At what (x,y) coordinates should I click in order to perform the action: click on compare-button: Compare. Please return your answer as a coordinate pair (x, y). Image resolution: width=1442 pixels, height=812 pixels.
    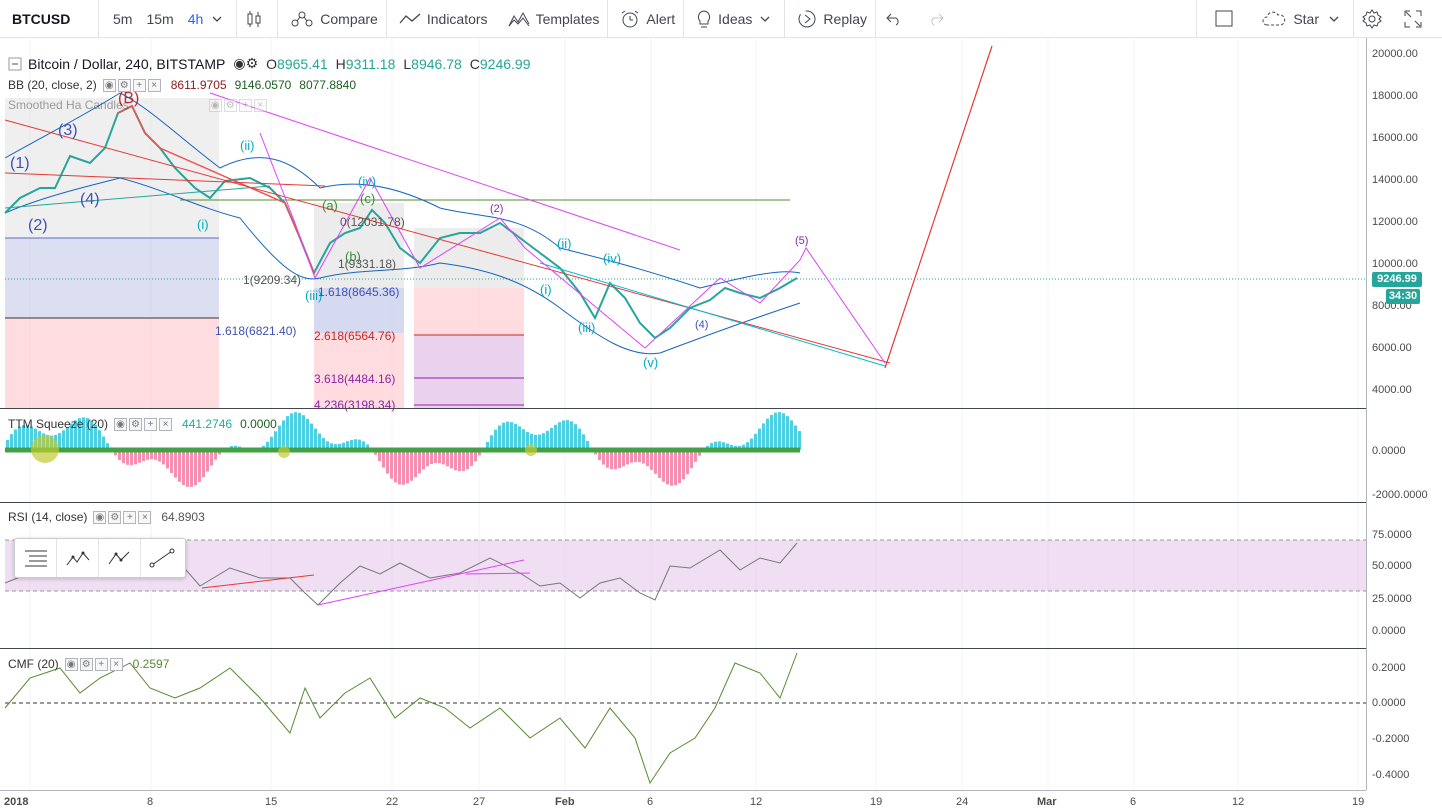
    Looking at the image, I should click on (332, 19).